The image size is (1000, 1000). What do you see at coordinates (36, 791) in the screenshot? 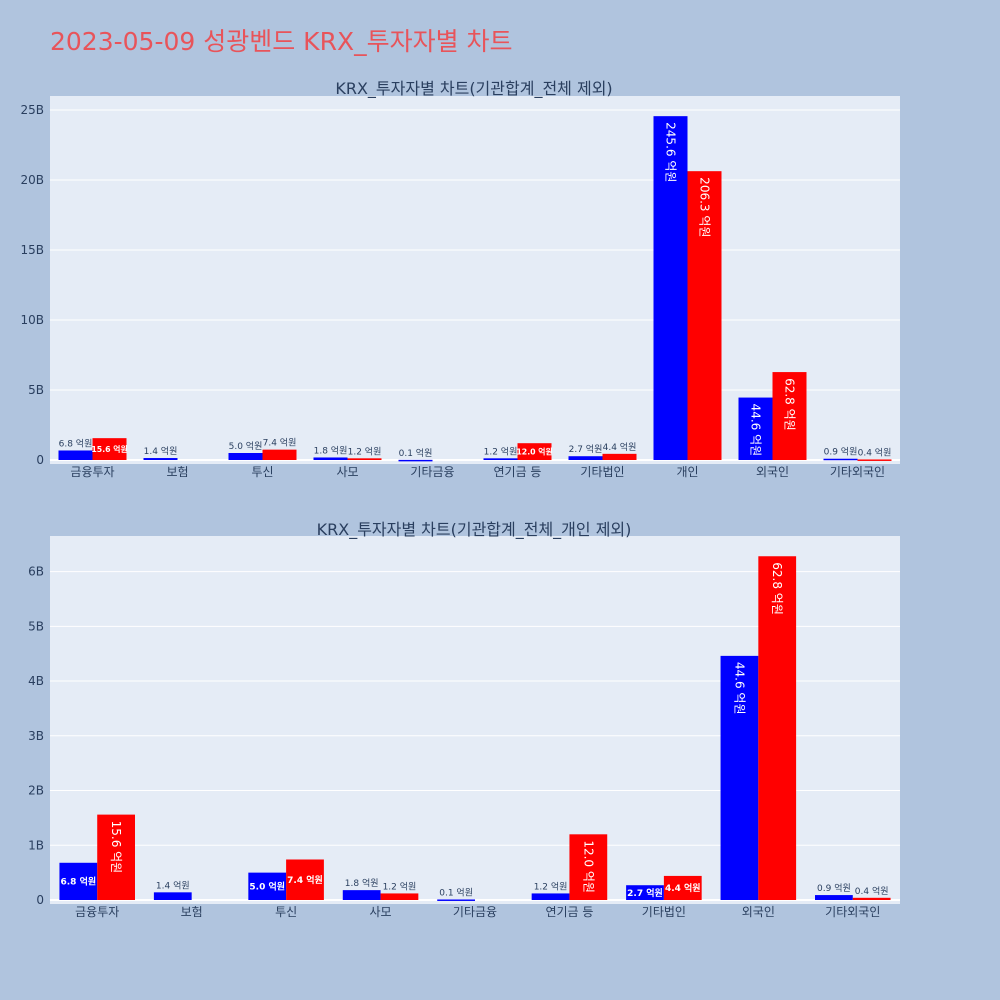
I see `y-tick-label: 2B` at bounding box center [36, 791].